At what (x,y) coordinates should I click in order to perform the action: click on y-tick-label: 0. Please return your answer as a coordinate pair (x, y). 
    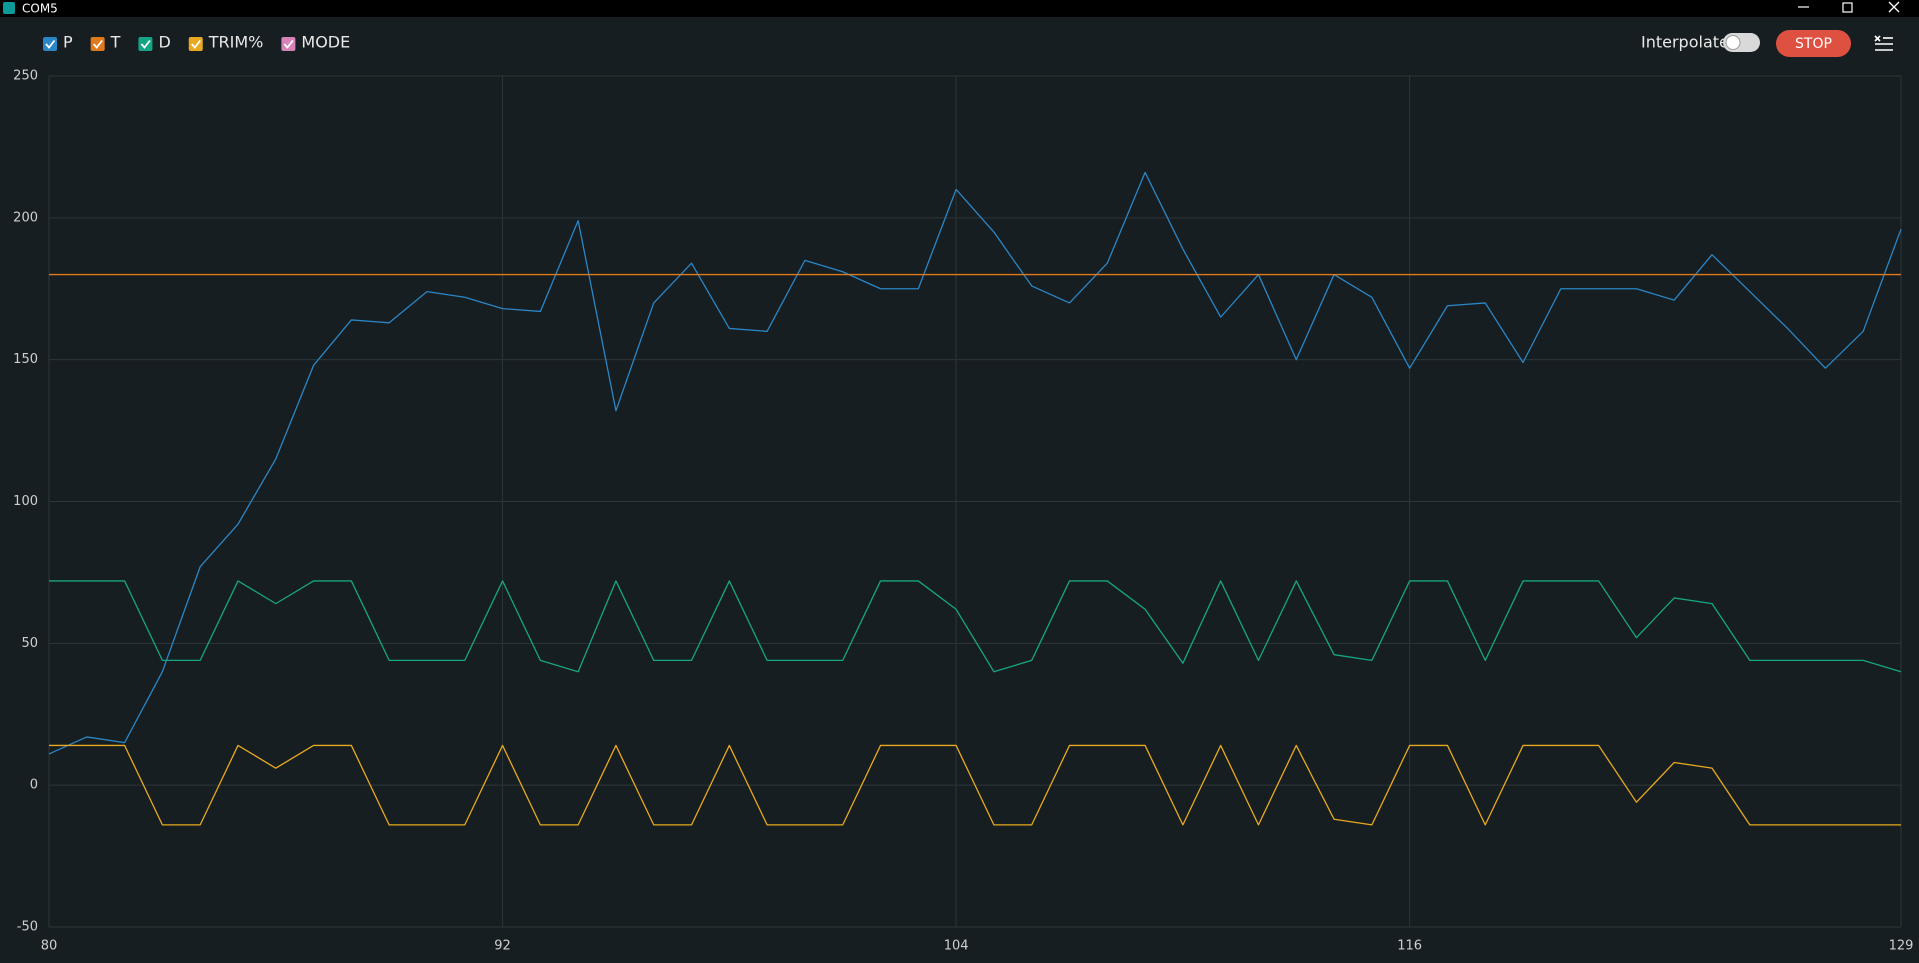
    Looking at the image, I should click on (34, 785).